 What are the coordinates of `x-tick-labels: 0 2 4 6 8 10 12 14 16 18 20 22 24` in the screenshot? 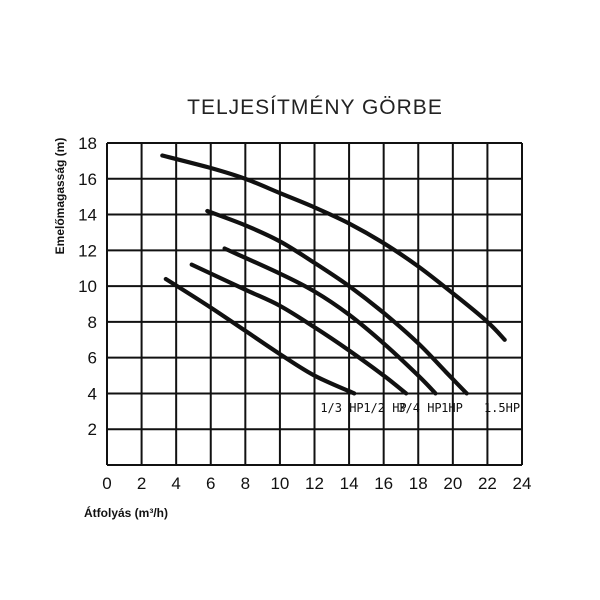 It's located at (316, 483).